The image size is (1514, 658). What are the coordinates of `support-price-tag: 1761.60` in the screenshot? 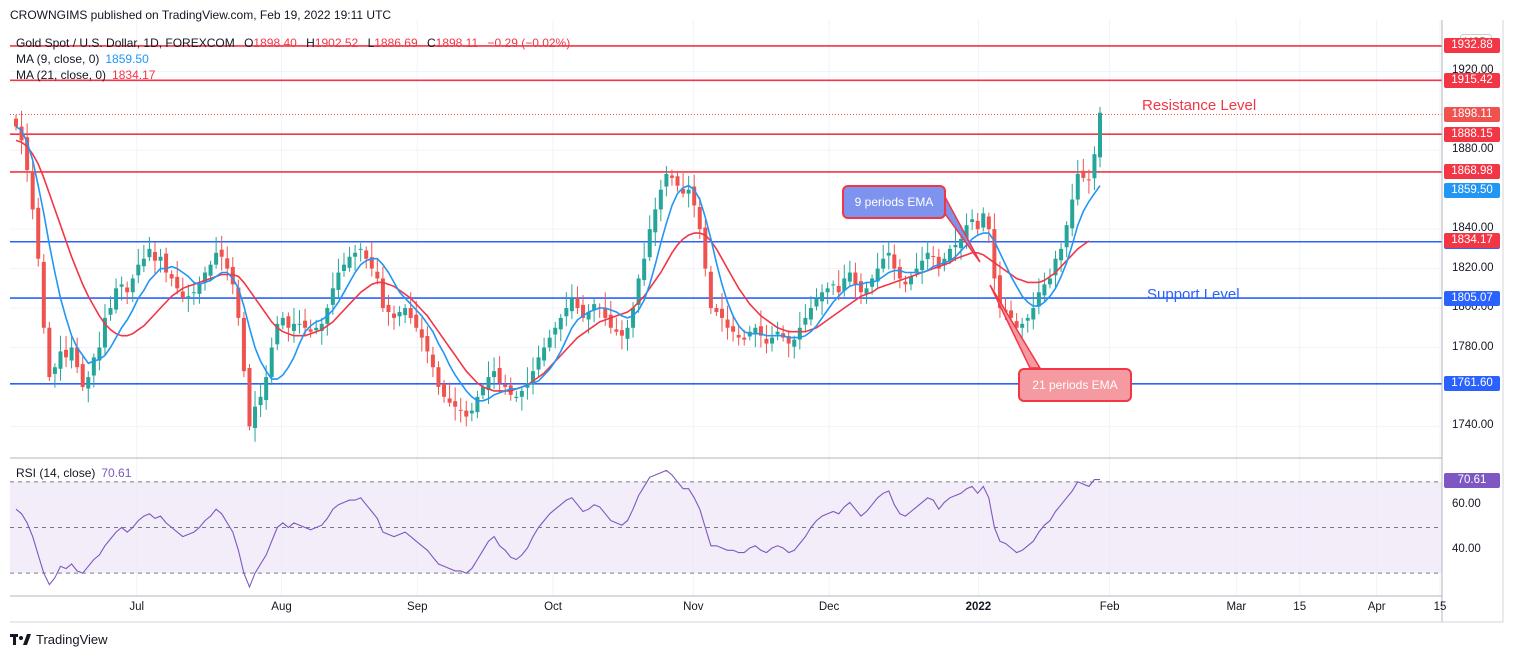 It's located at (1472, 384).